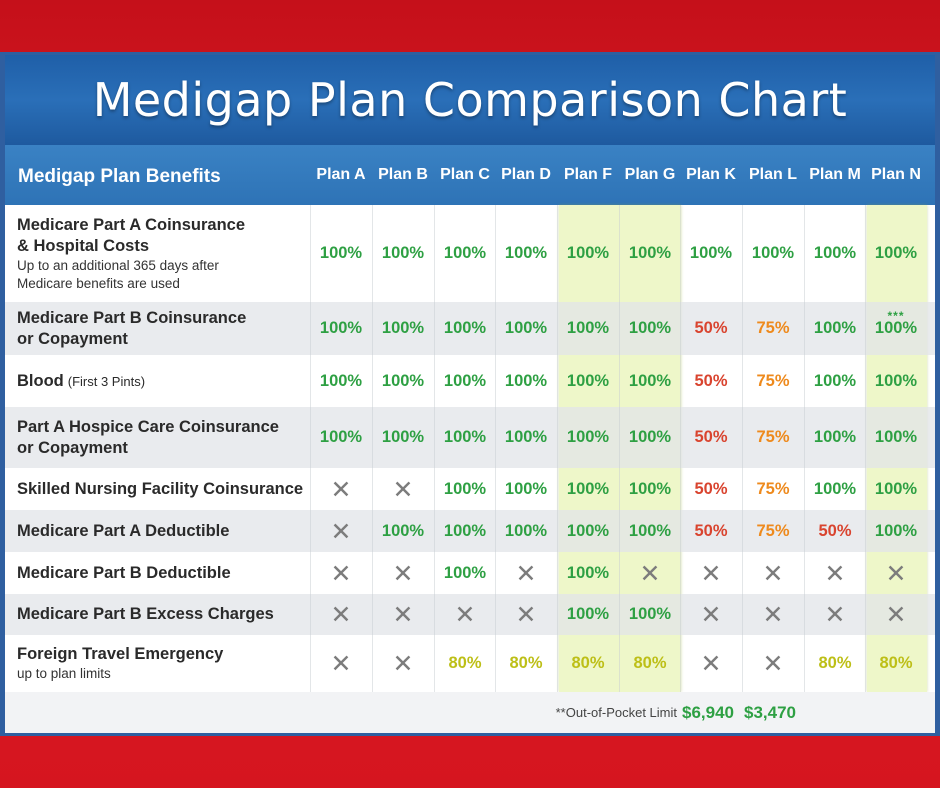  What do you see at coordinates (341, 174) in the screenshot?
I see `plan-header-plan-a: Plan A` at bounding box center [341, 174].